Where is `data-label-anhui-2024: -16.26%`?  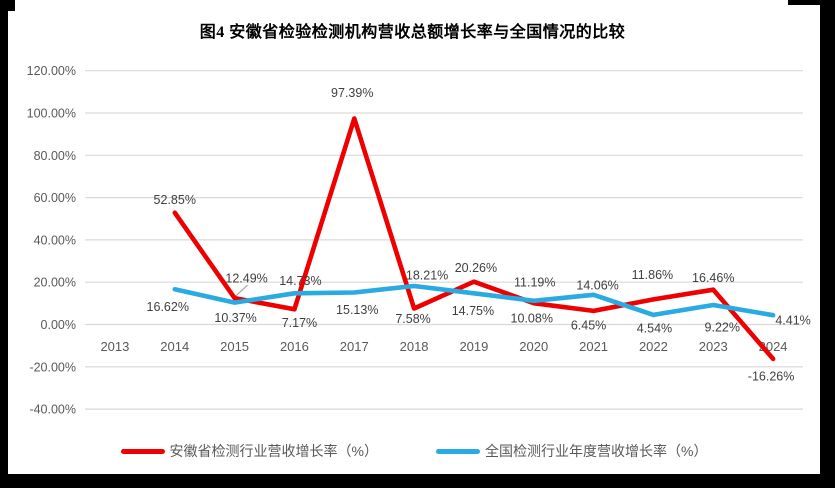 data-label-anhui-2024: -16.26% is located at coordinates (771, 376).